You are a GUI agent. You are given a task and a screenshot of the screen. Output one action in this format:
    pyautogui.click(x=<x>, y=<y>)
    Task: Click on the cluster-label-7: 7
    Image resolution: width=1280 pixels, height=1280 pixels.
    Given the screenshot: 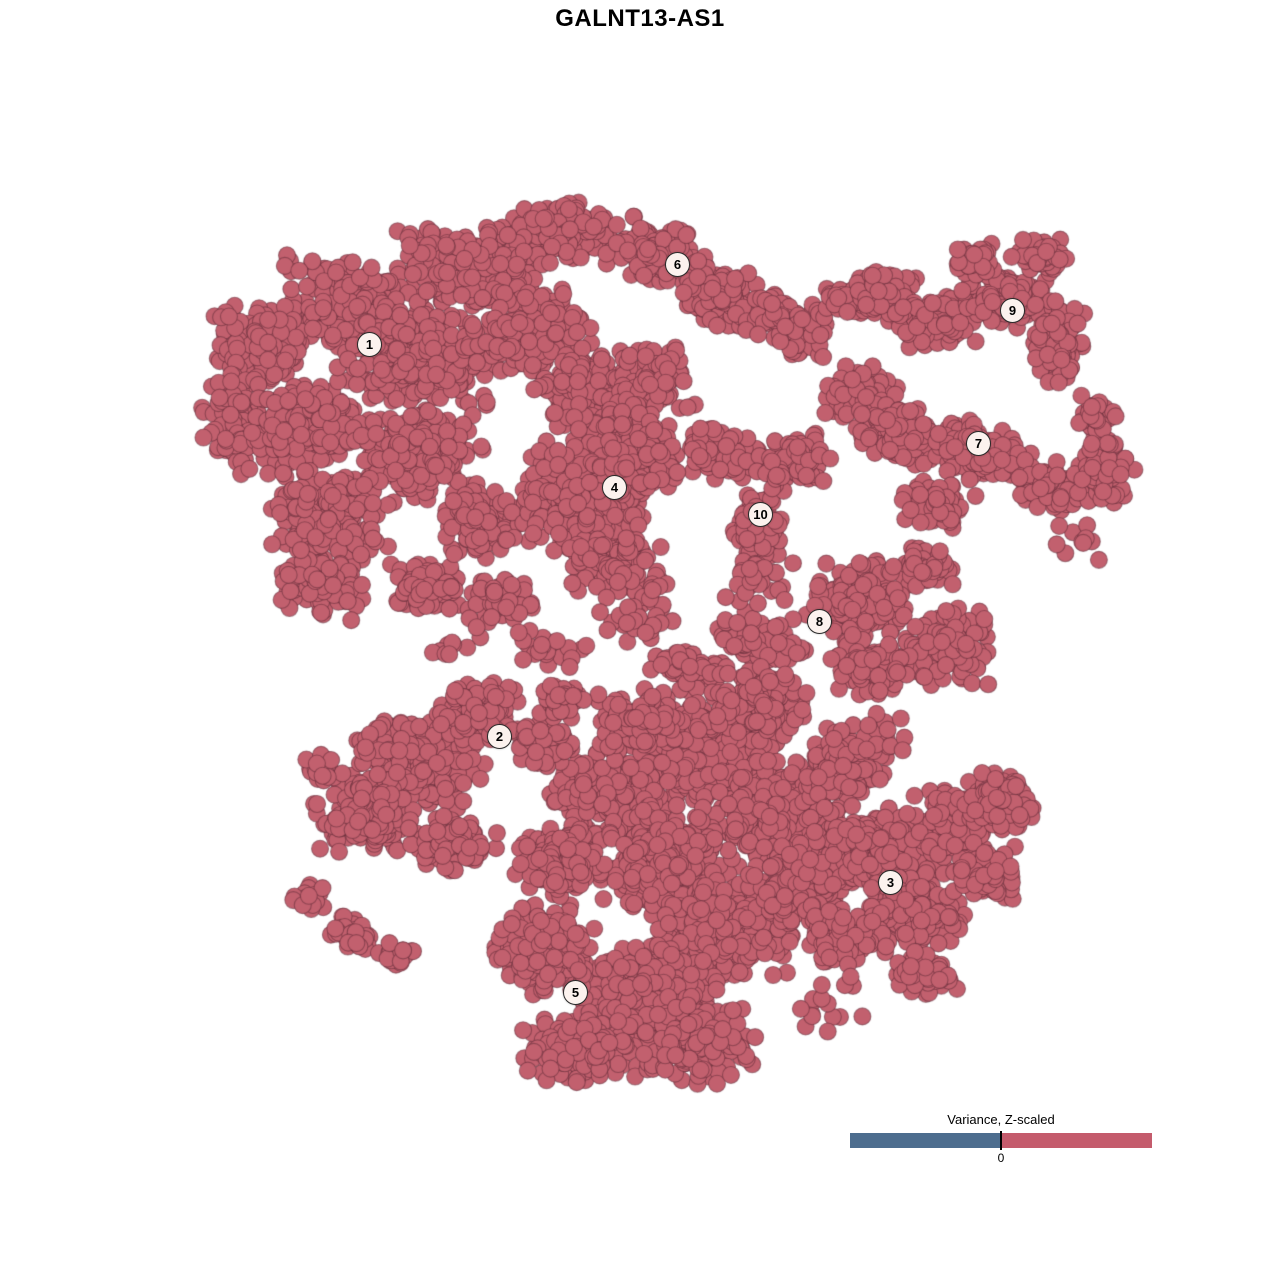 What is the action you would take?
    pyautogui.click(x=978, y=443)
    